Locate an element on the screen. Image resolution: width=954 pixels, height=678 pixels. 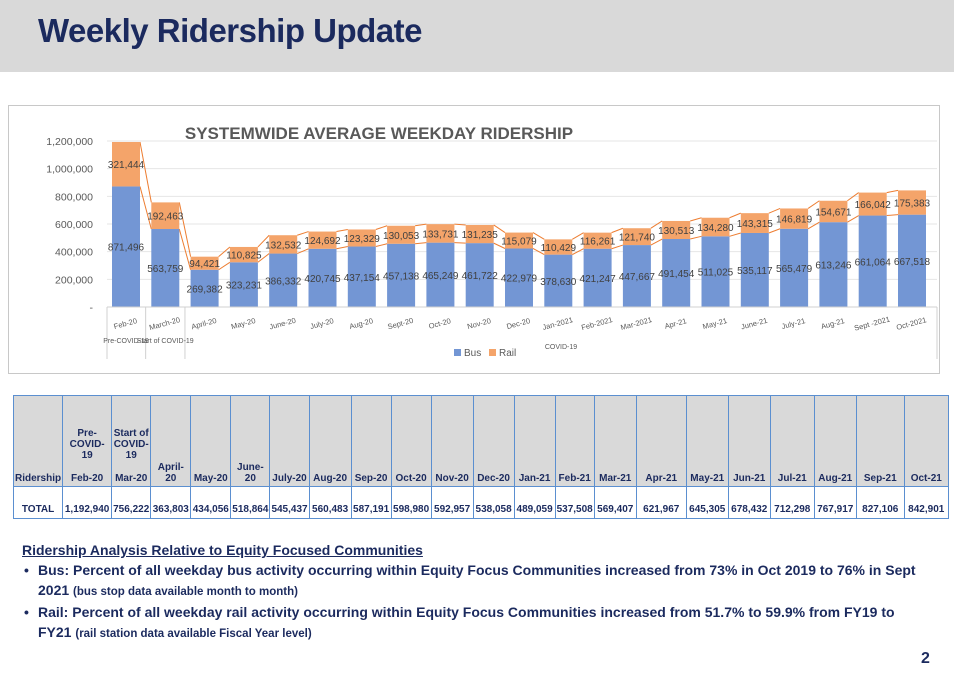
y-tick-label: 800,000 is located at coordinates (74, 197).